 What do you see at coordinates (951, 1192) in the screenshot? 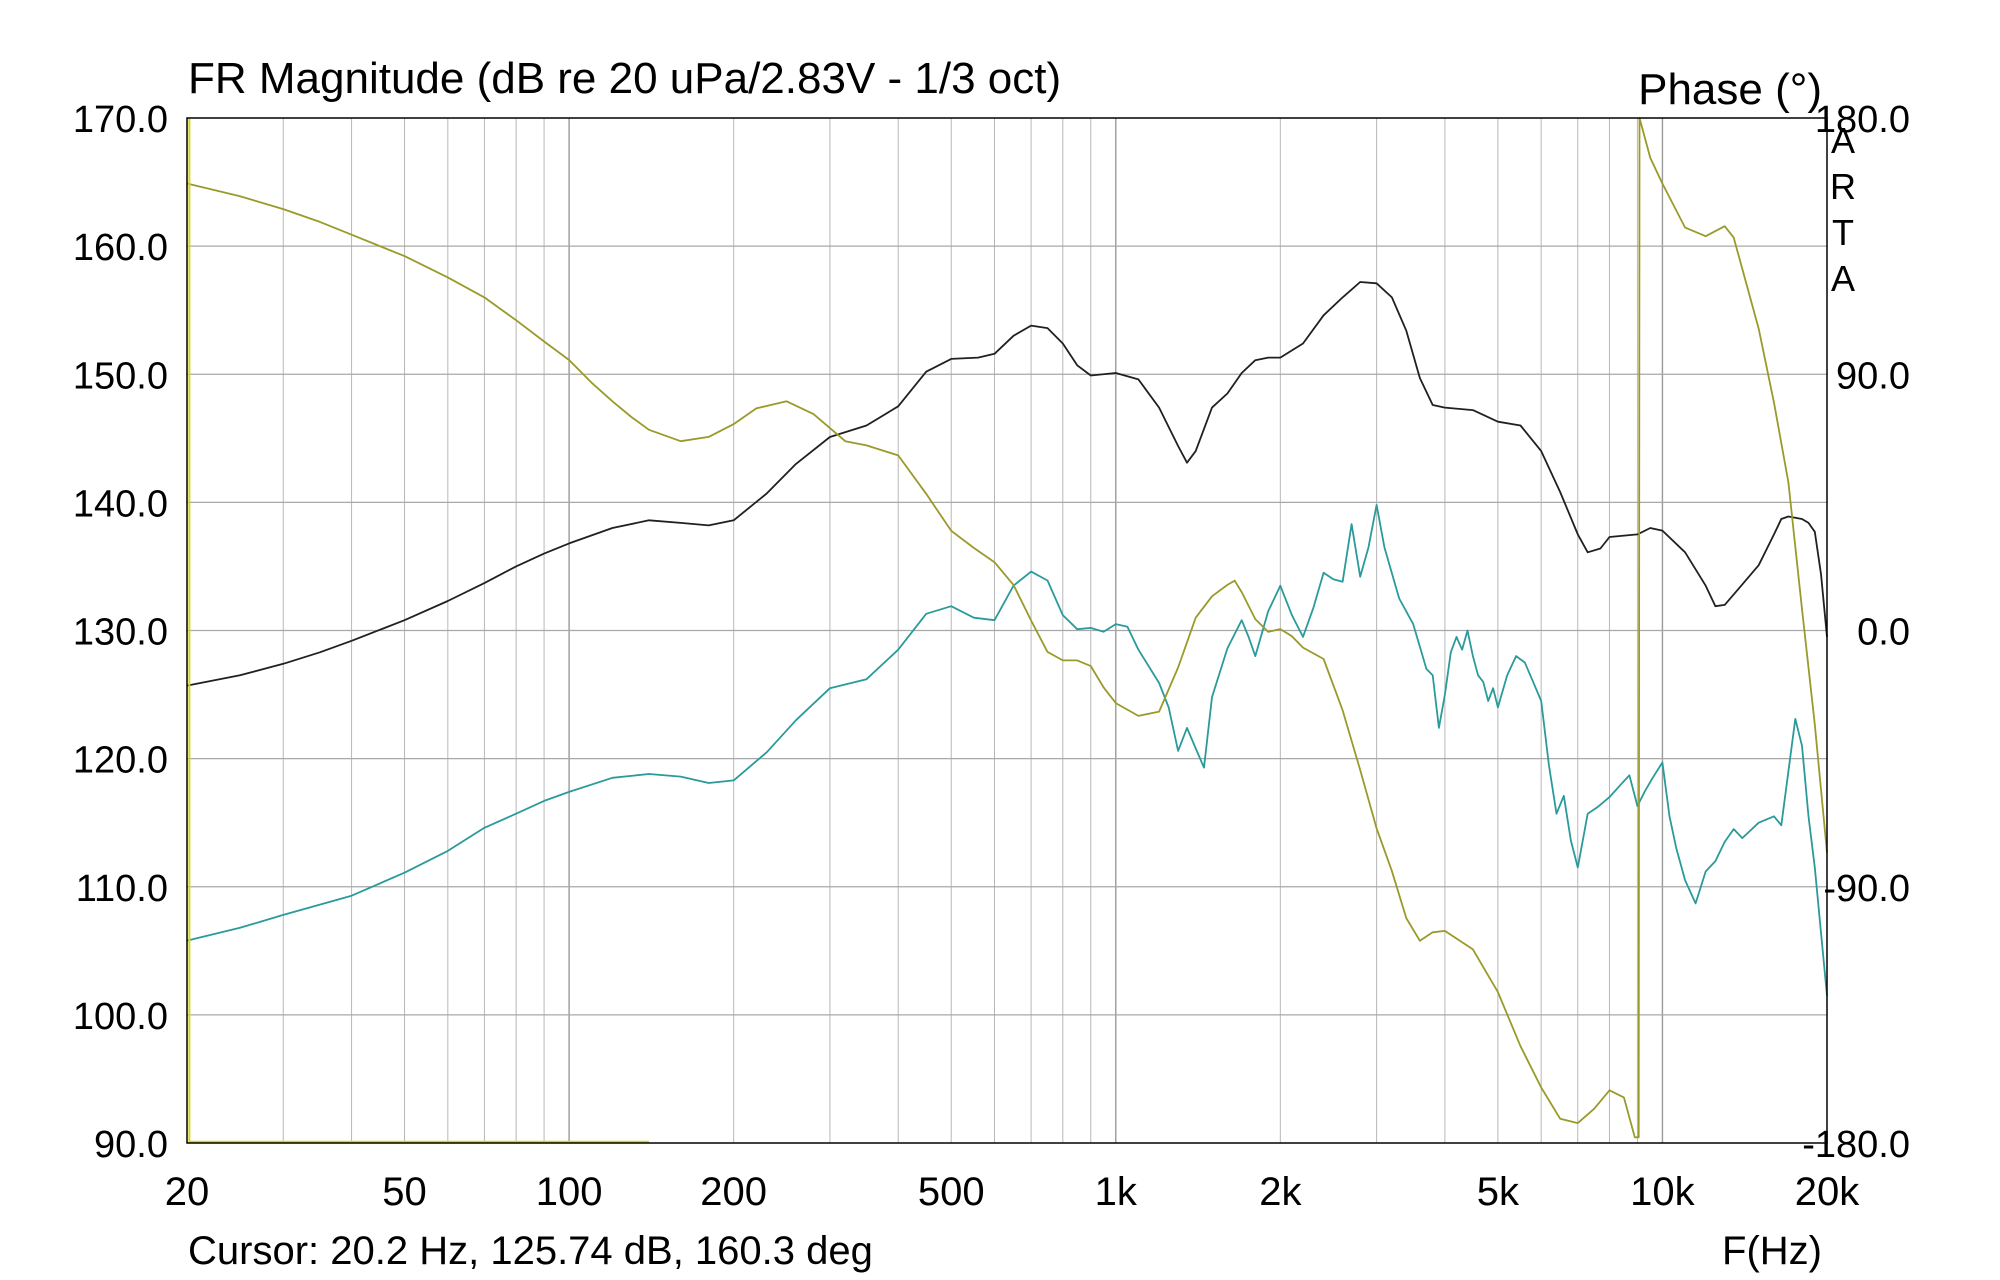
I see `x-tick-label: 500` at bounding box center [951, 1192].